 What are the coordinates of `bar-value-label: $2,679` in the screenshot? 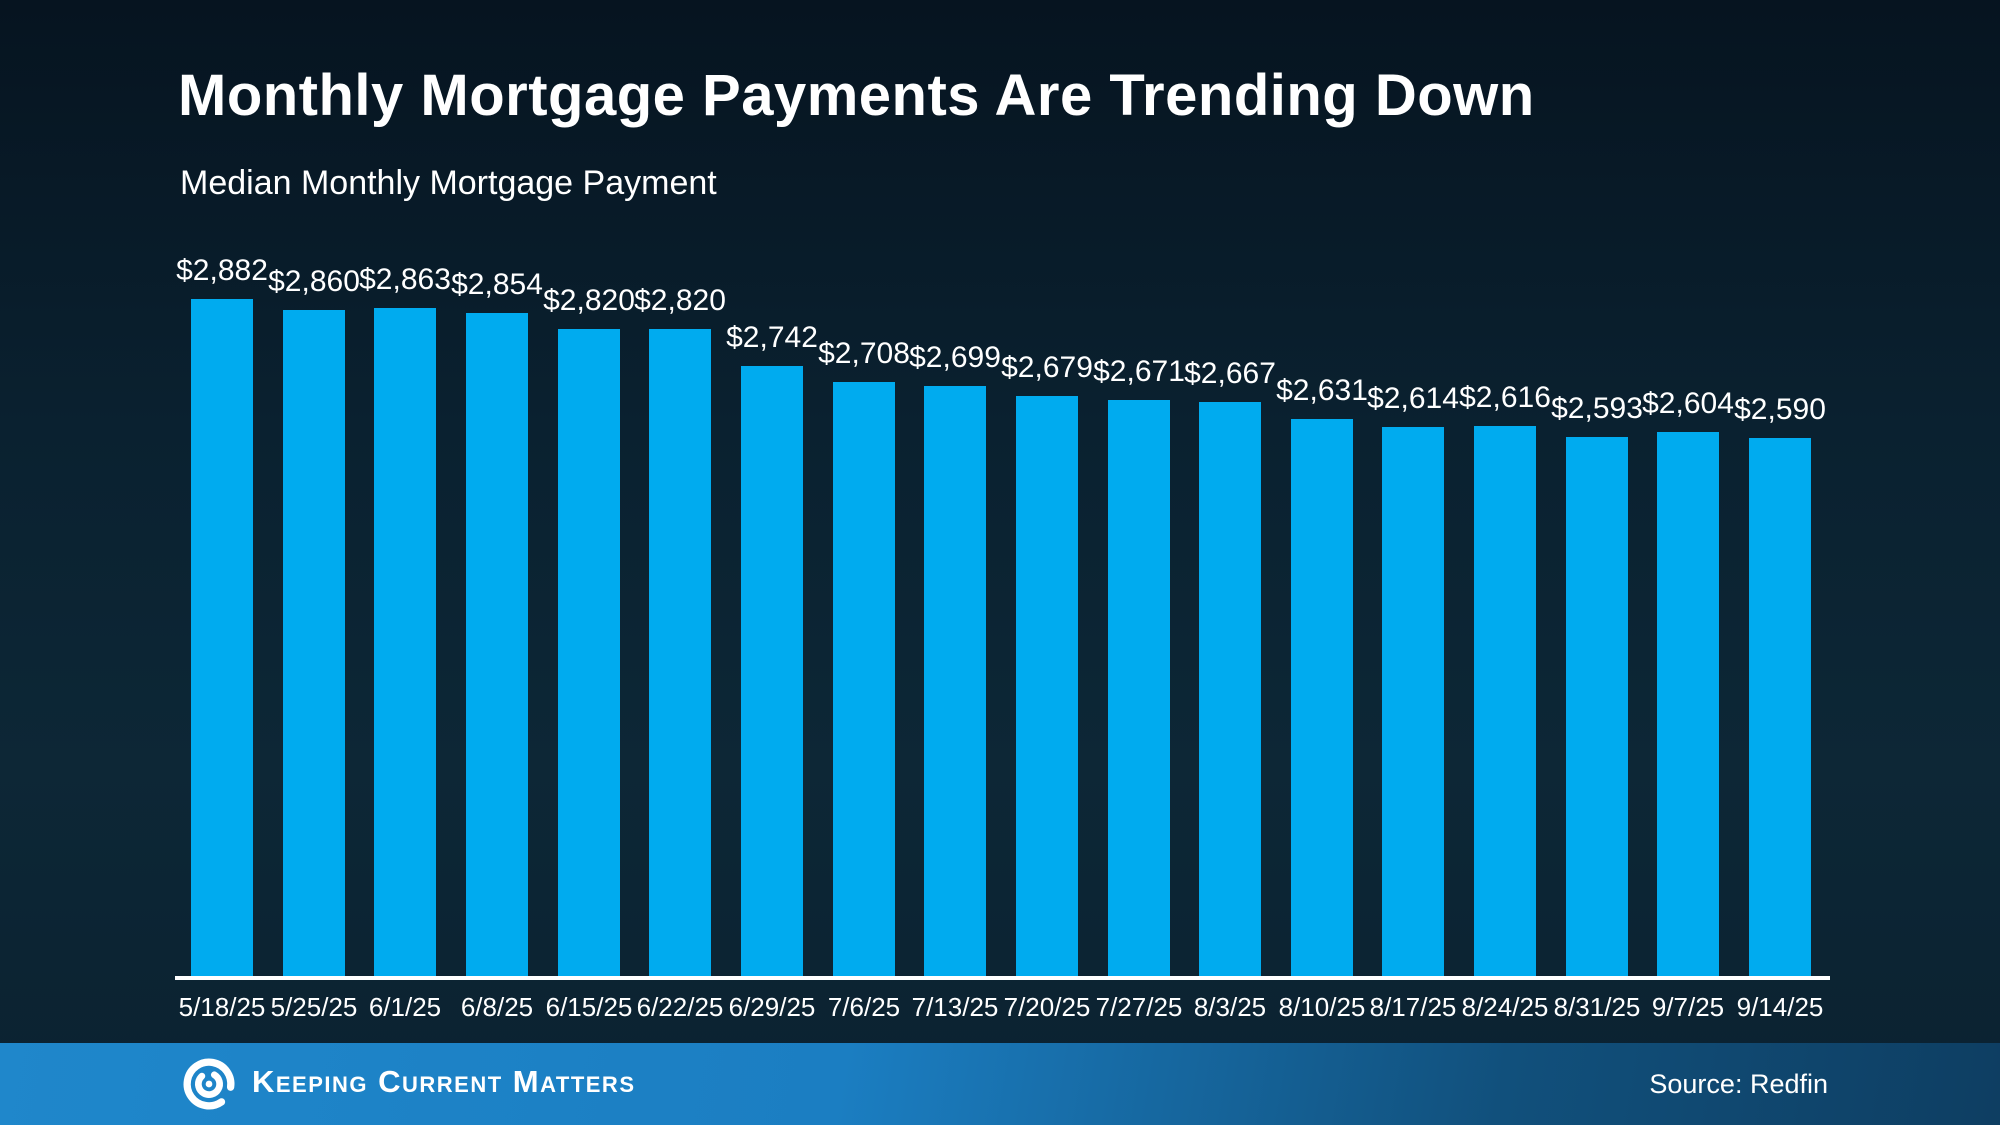 It's located at (1047, 367).